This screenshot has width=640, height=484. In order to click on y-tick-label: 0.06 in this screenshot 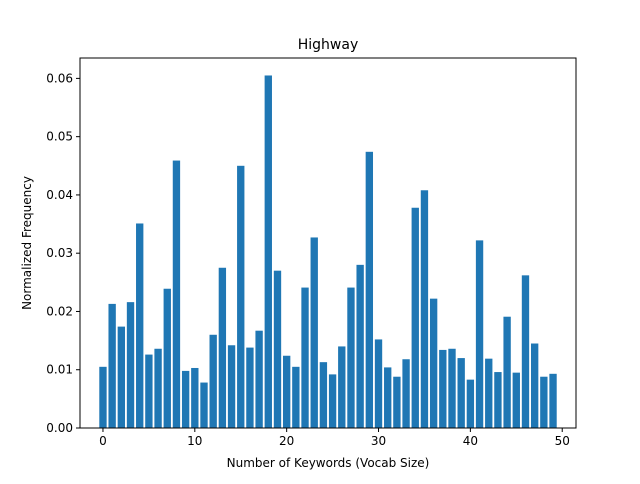, I will do `click(59, 78)`.